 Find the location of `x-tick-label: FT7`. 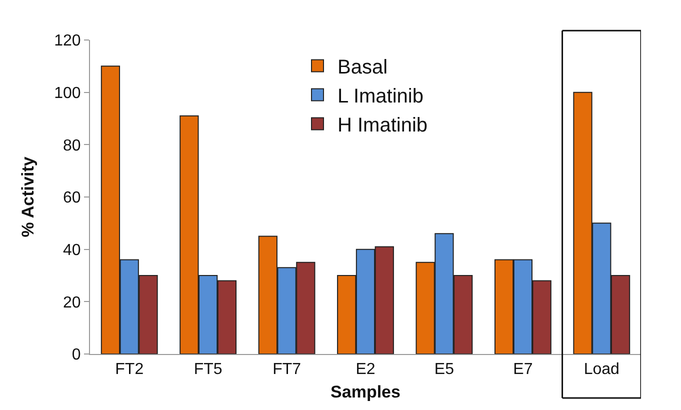

x-tick-label: FT7 is located at coordinates (287, 369).